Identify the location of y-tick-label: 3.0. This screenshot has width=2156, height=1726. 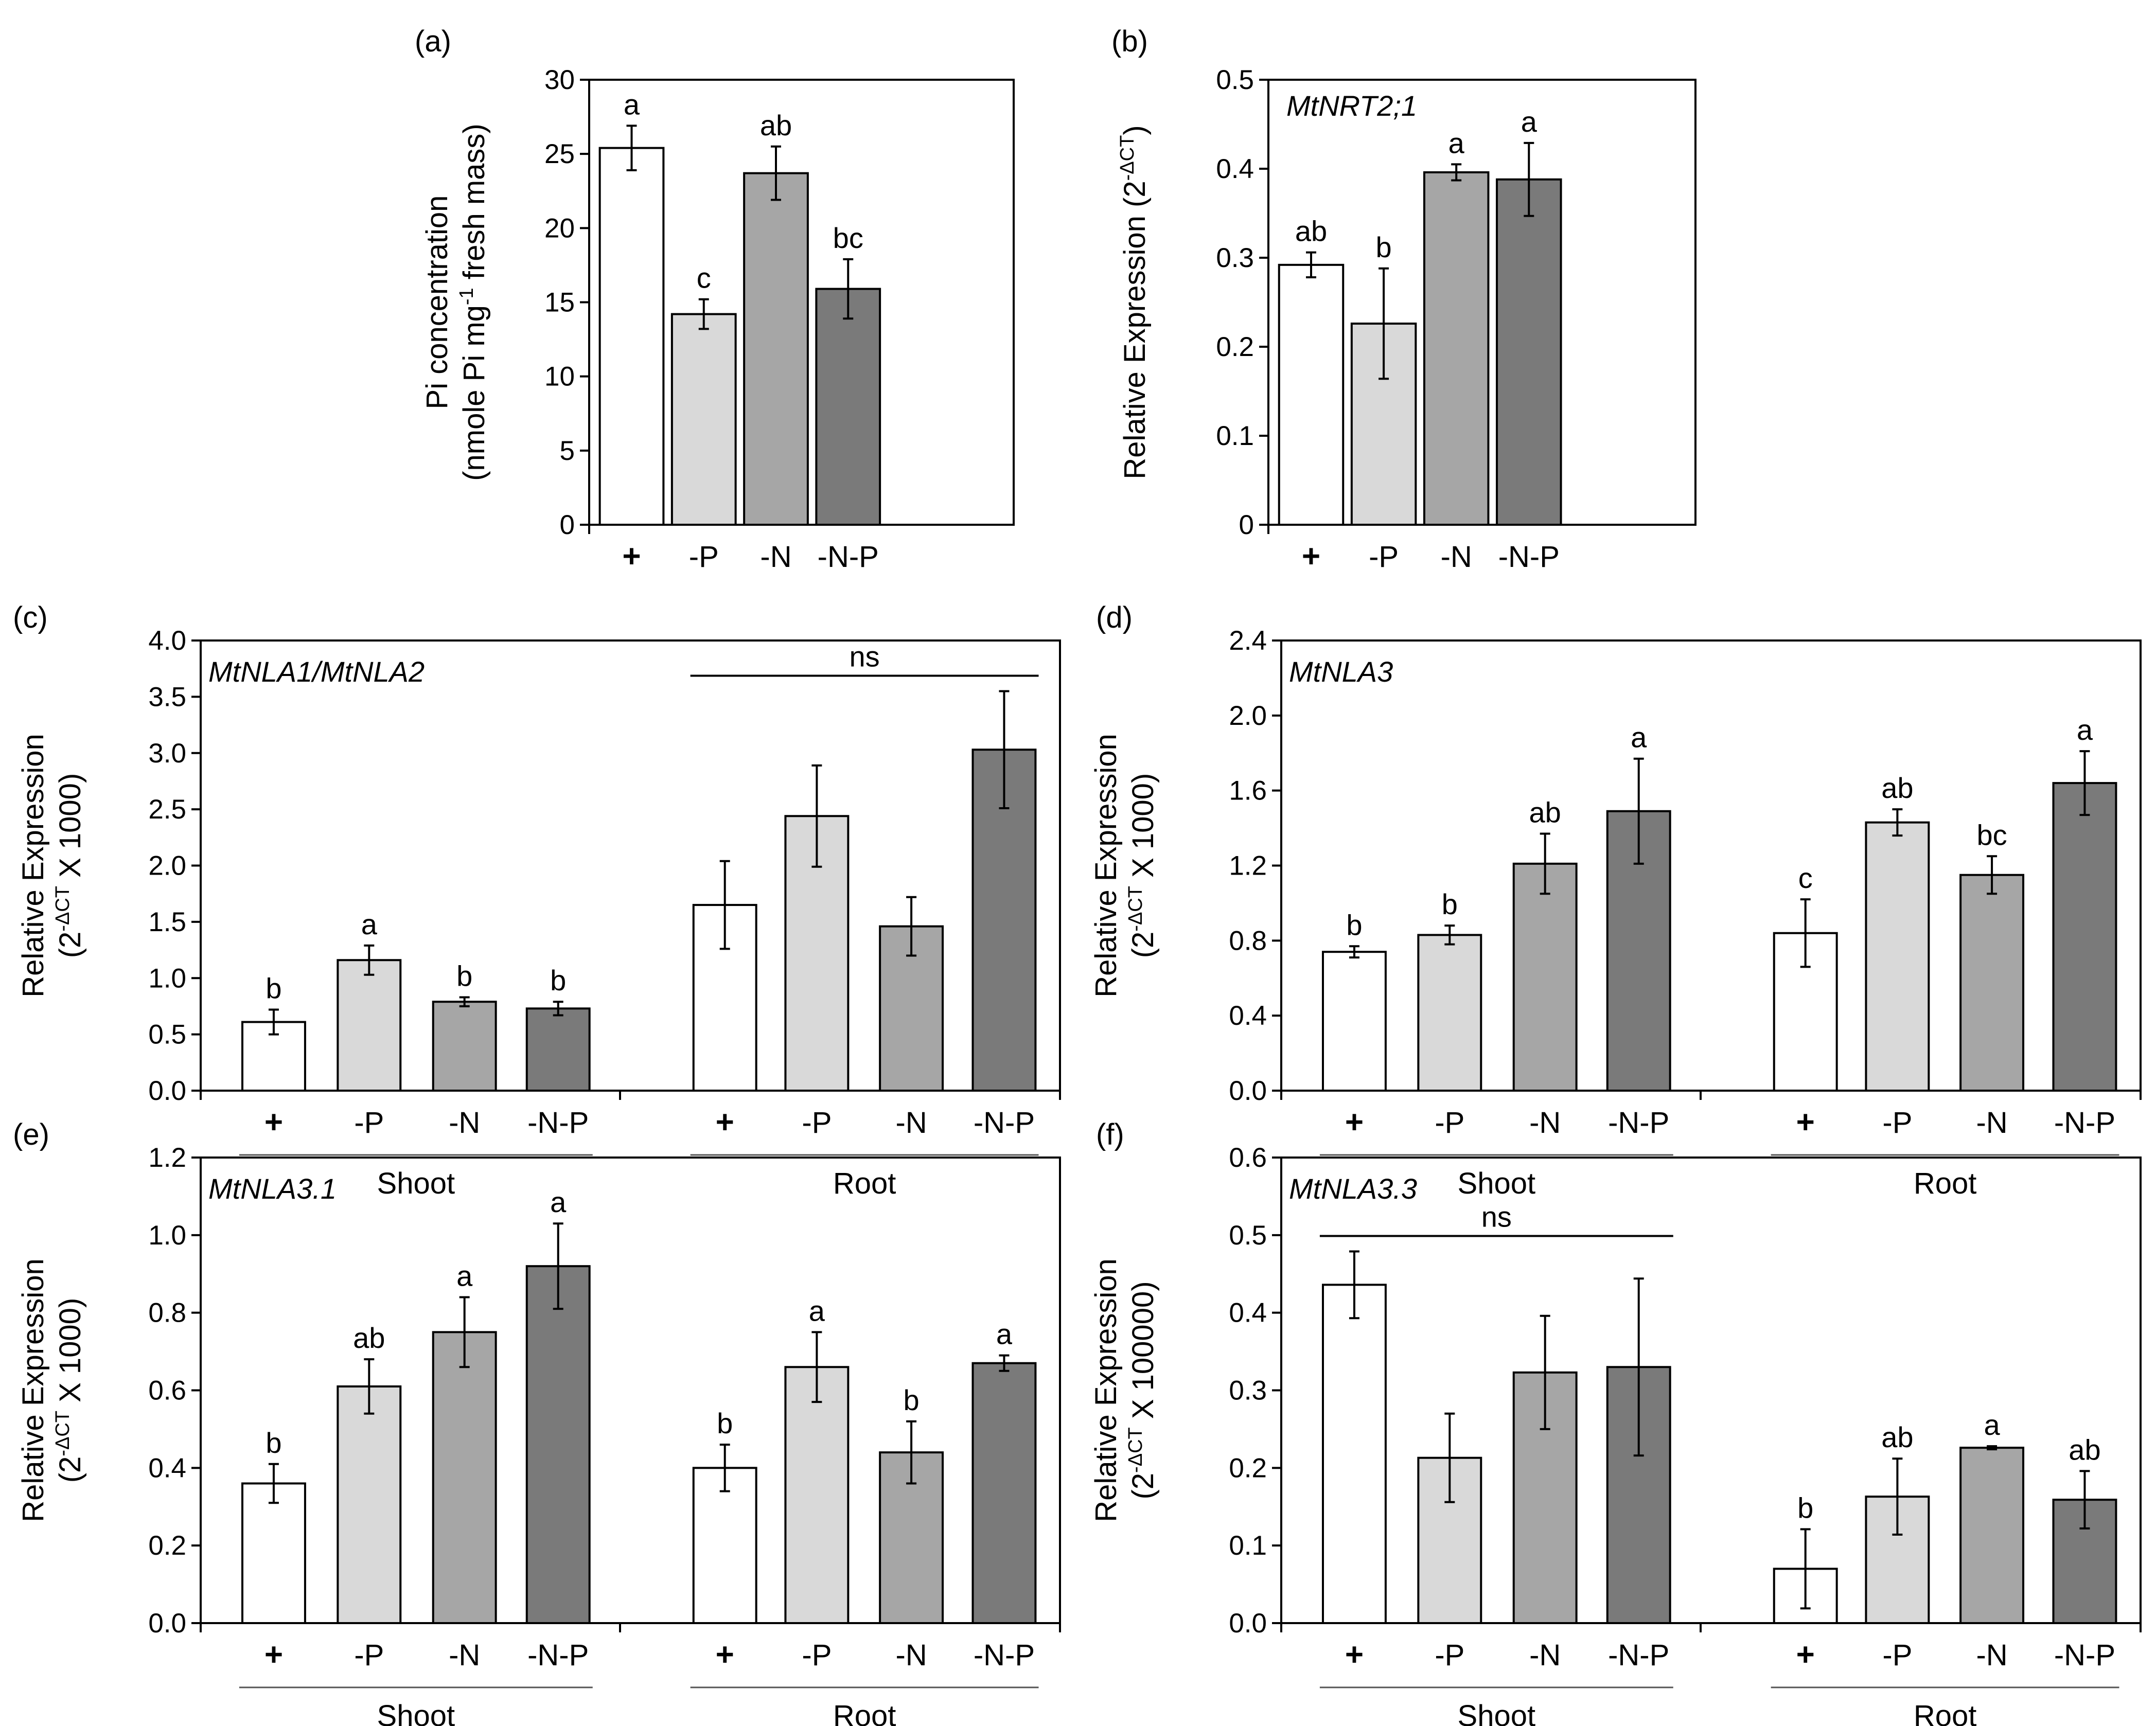
(167, 753).